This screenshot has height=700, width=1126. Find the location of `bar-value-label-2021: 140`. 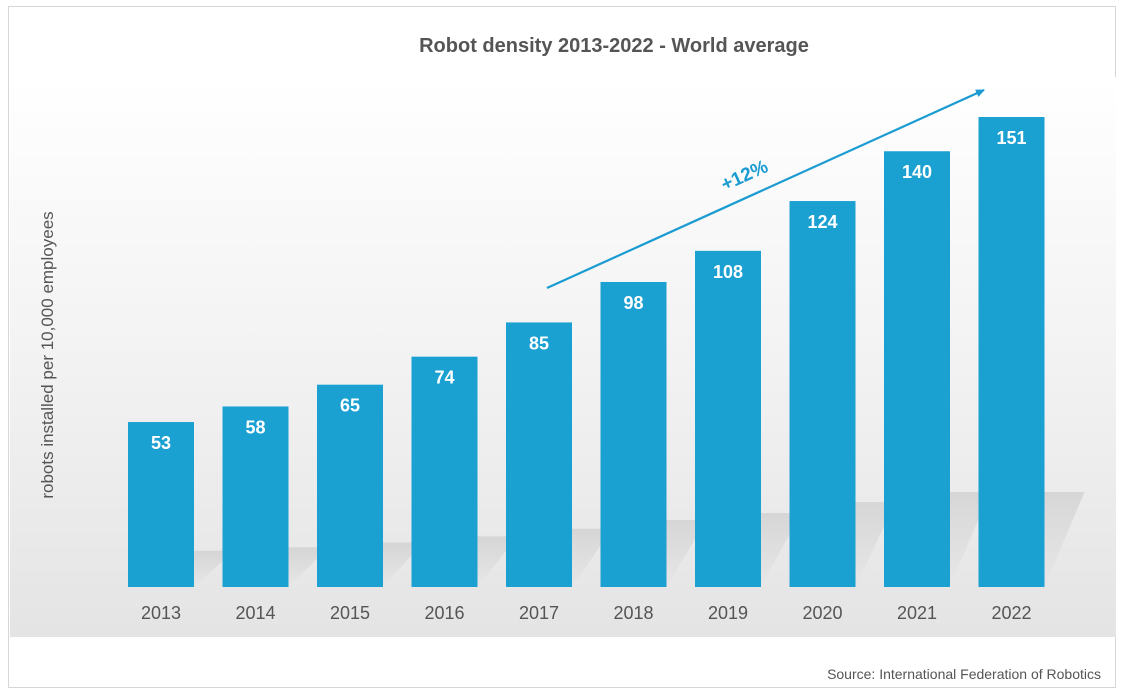

bar-value-label-2021: 140 is located at coordinates (917, 172).